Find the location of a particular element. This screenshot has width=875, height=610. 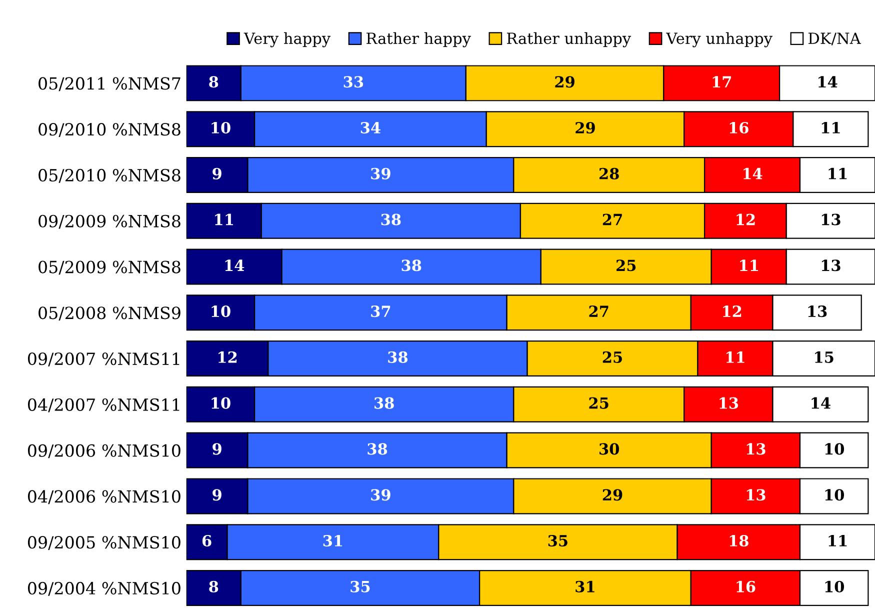

y-tick-label: 09/2006 %NMS10 is located at coordinates (104, 451).